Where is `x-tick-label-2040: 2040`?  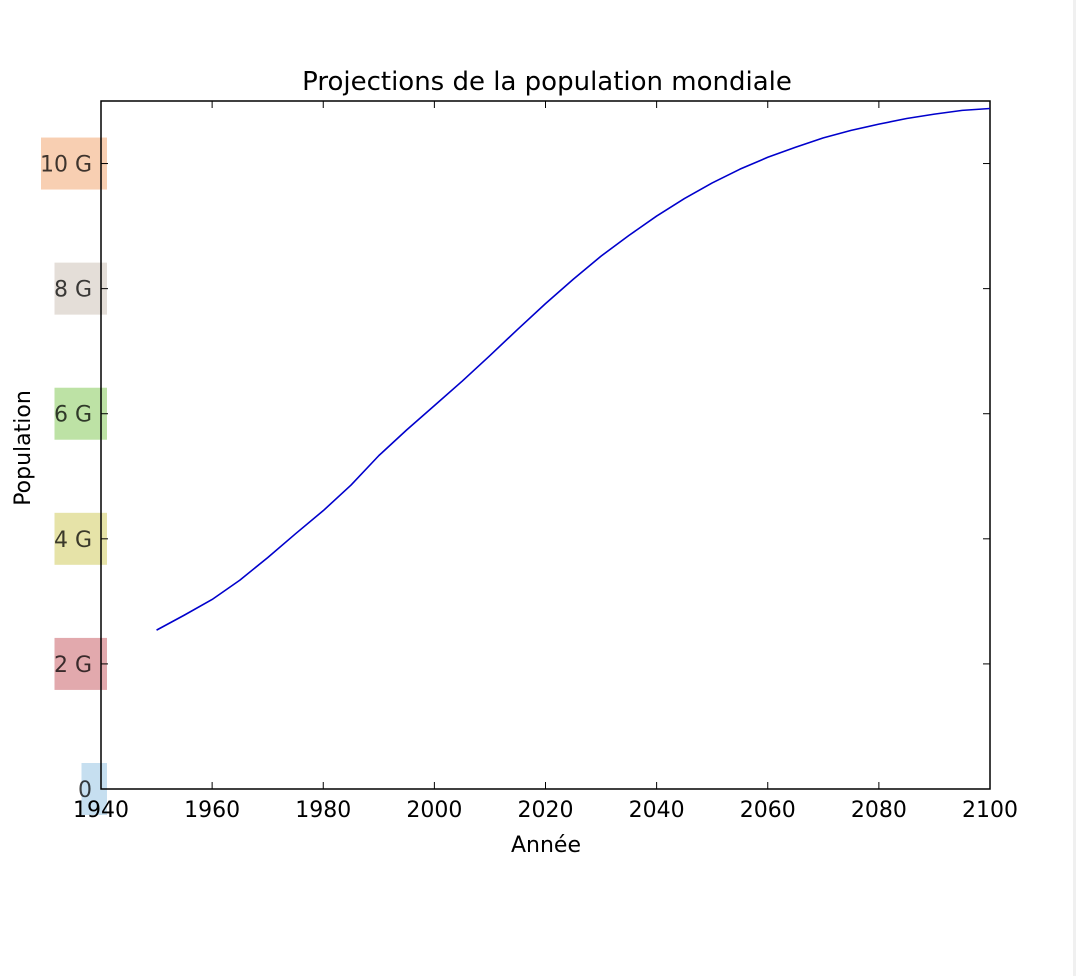
x-tick-label-2040: 2040 is located at coordinates (657, 810).